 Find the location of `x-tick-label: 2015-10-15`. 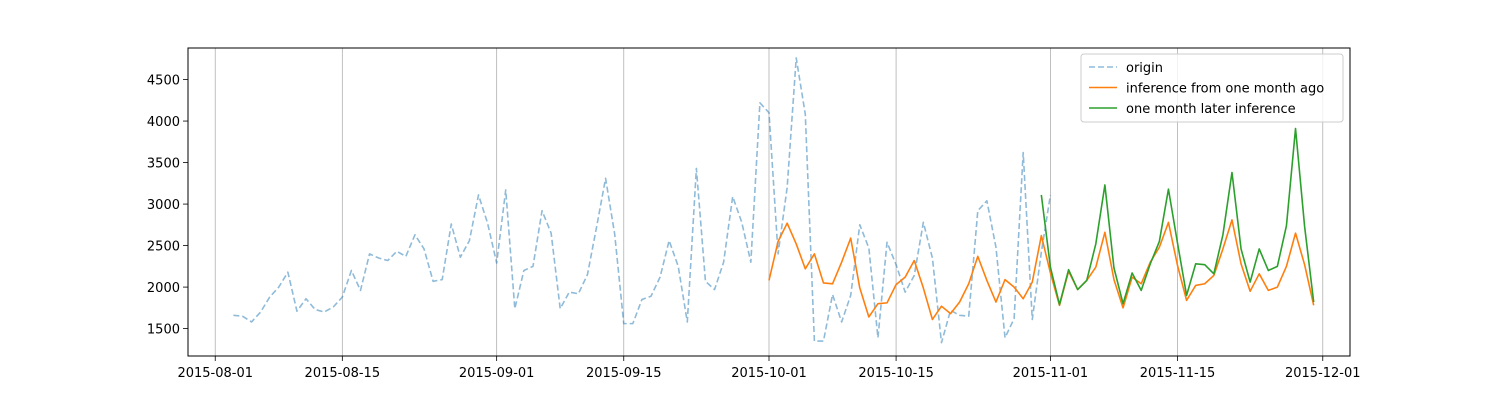

x-tick-label: 2015-10-15 is located at coordinates (896, 373).